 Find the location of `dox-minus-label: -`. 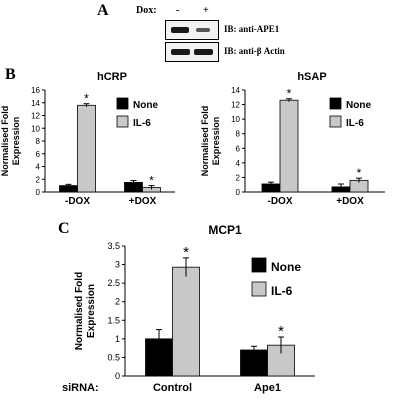

dox-minus-label: - is located at coordinates (178, 10).